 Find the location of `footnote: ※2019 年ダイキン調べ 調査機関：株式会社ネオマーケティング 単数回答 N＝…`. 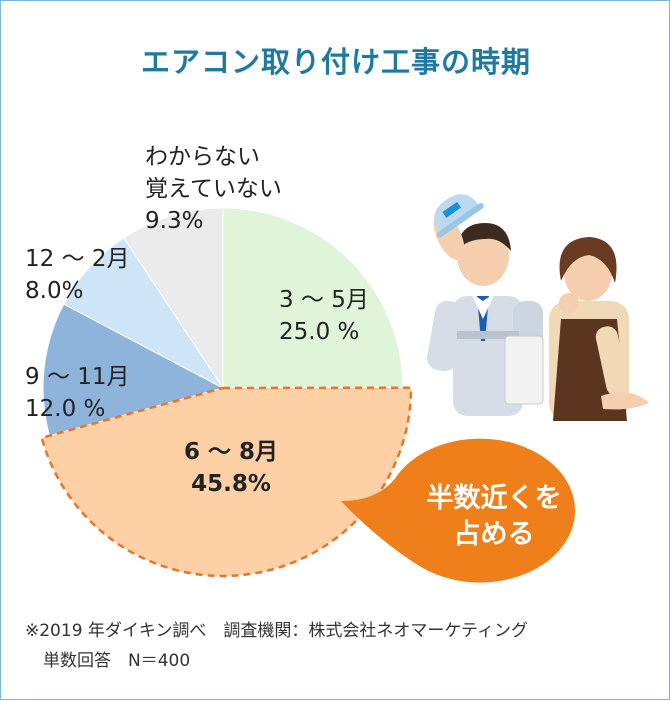

footnote: ※2019 年ダイキン調べ 調査機関：株式会社ネオマーケティング 単数回答 N＝… is located at coordinates (276, 646).